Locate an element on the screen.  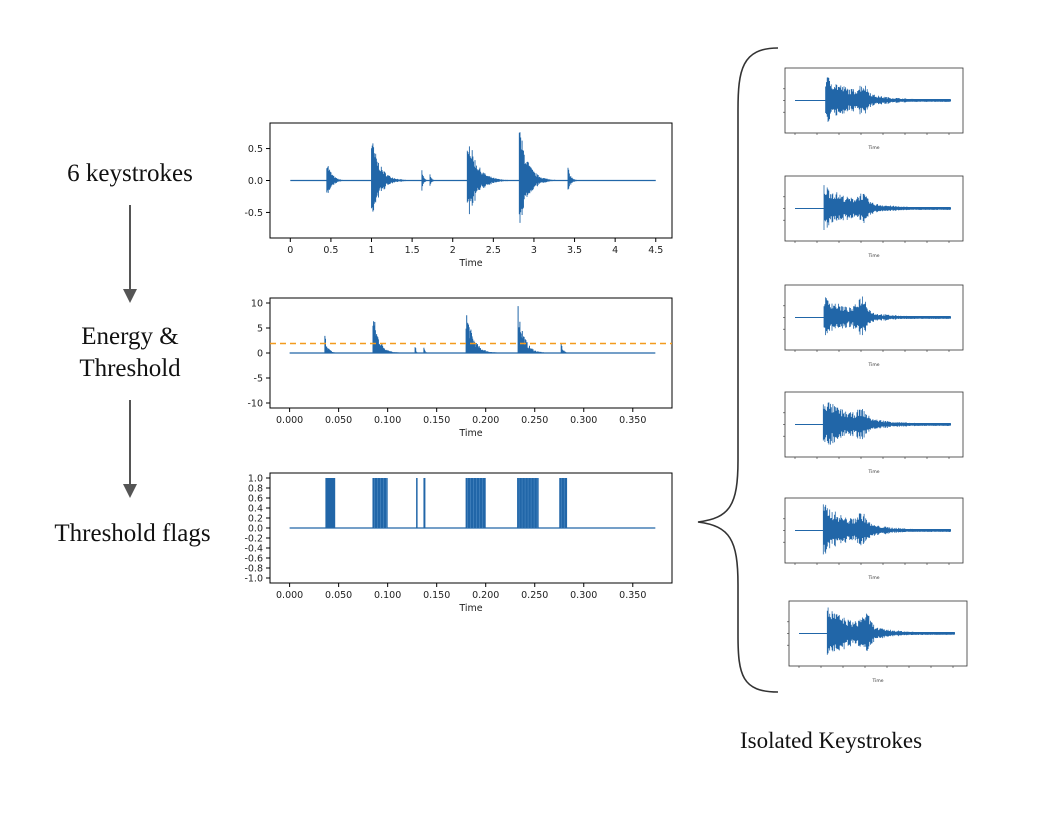
energy-ytick-label: -5 is located at coordinates (258, 379).